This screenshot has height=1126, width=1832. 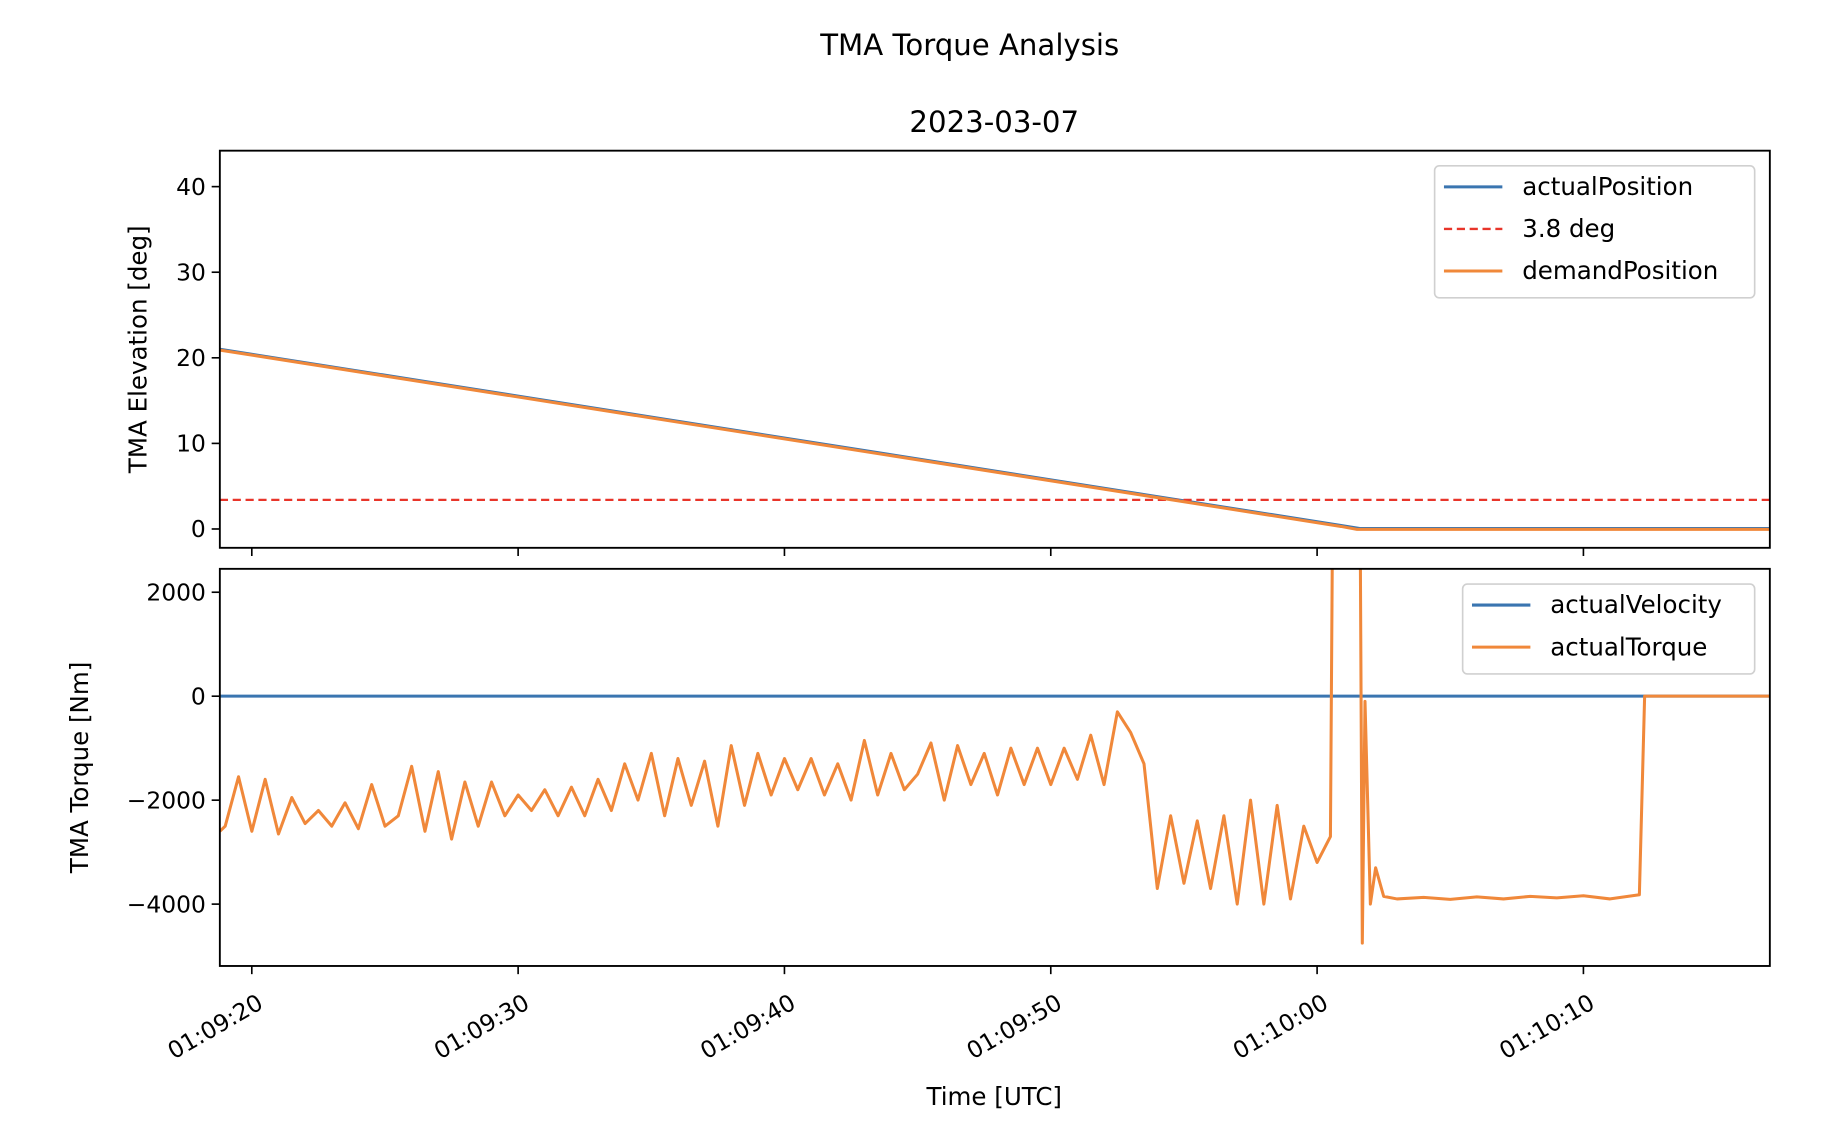 I want to click on legend-label-actualposition: actualPosition, so click(x=1607, y=186).